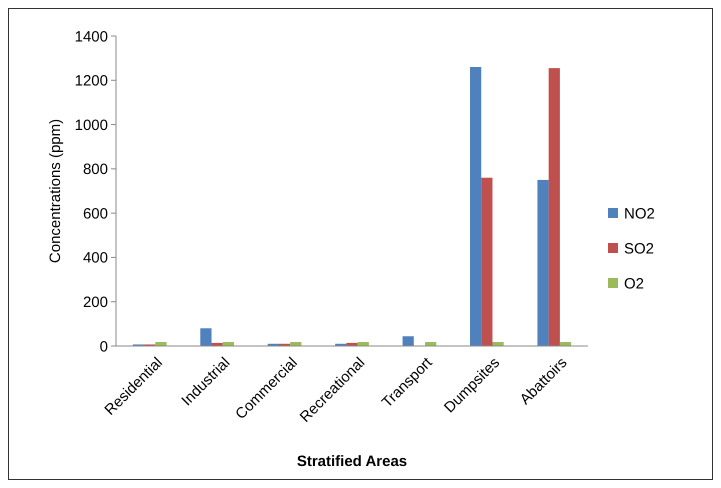  What do you see at coordinates (95, 302) in the screenshot?
I see `y-tick-label: 200` at bounding box center [95, 302].